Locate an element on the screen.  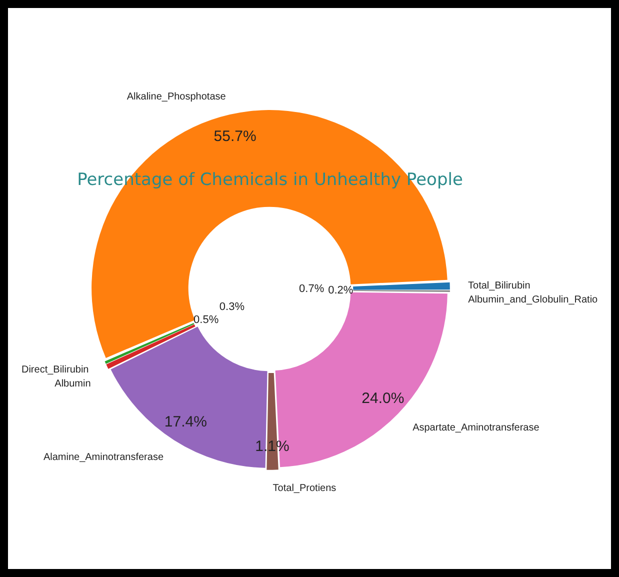
slice-label: Alamine_Aminotransferase is located at coordinates (103, 457).